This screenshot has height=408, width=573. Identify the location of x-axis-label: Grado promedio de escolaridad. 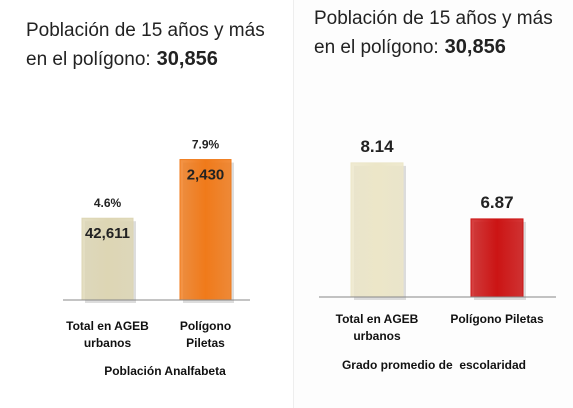
(434, 365).